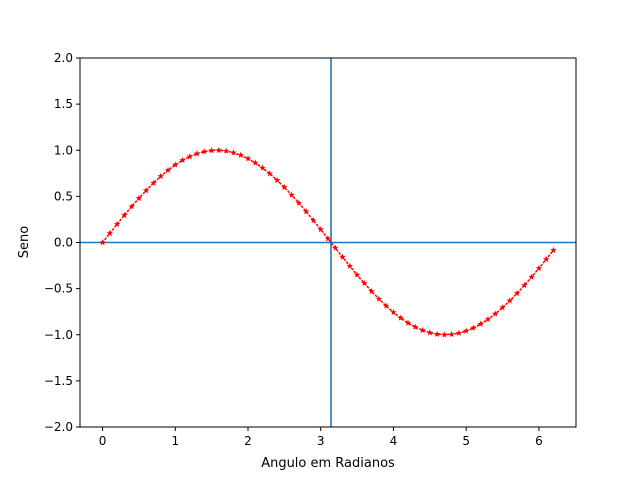 This screenshot has height=480, width=640. I want to click on y-tick-label: −1.0, so click(58, 335).